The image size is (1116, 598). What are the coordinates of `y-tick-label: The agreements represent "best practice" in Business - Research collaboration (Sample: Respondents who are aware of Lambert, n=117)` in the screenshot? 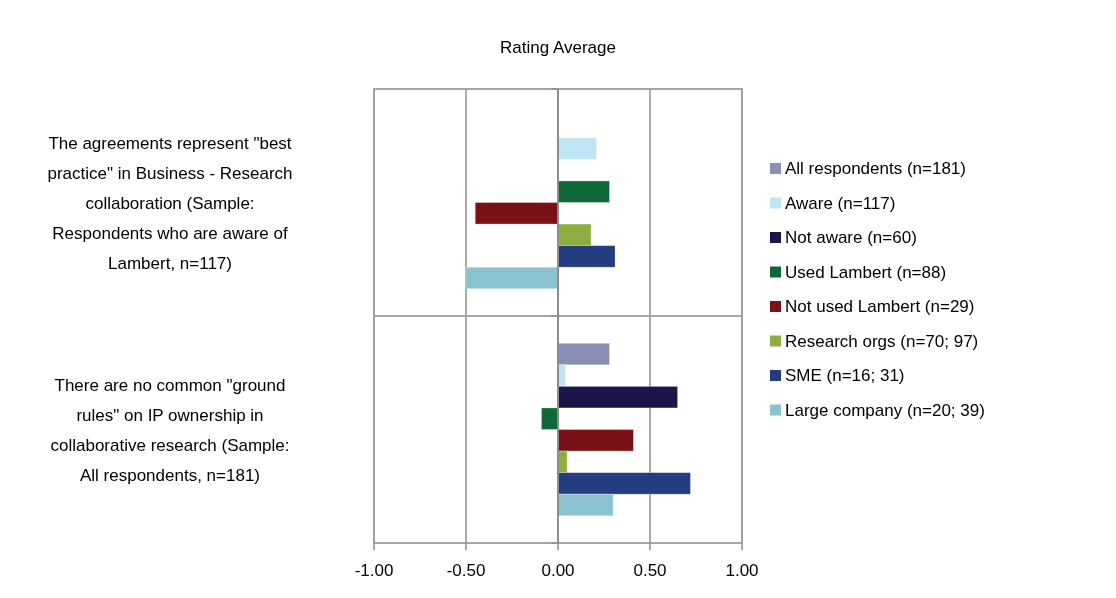 It's located at (170, 203).